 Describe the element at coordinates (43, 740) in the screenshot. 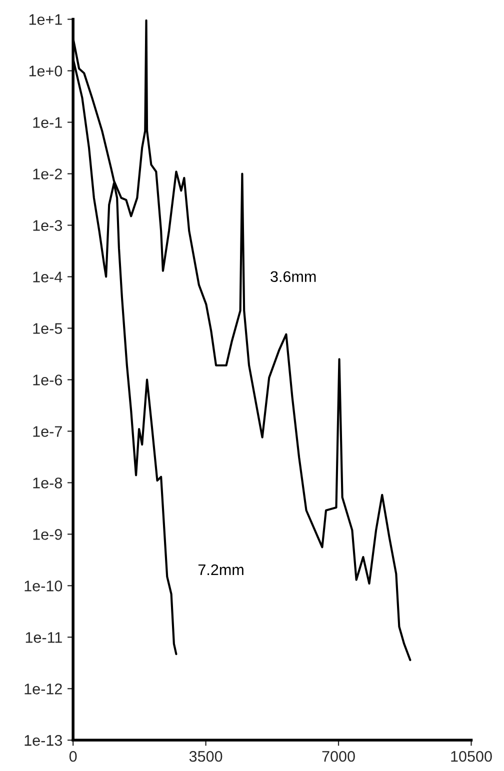

I see `y-tick-label: 1e-13` at that location.